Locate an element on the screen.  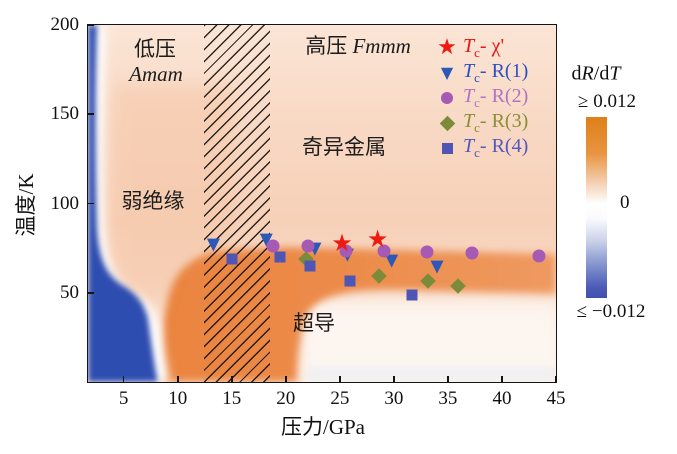
y-tick-label: 200 is located at coordinates (65, 24).